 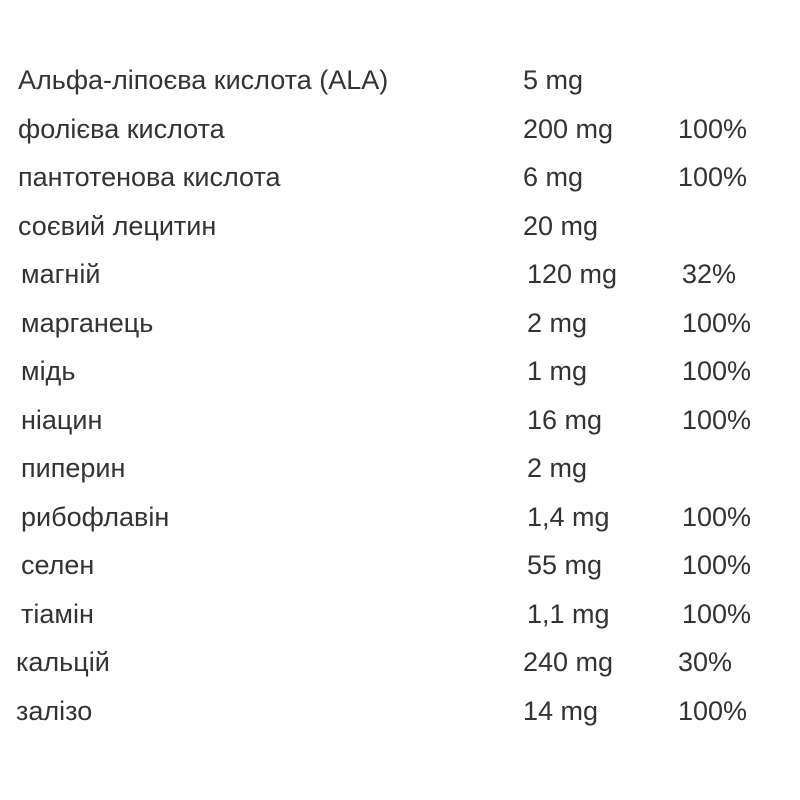 I want to click on ingredient-name: фолієва кислота, so click(x=121, y=128).